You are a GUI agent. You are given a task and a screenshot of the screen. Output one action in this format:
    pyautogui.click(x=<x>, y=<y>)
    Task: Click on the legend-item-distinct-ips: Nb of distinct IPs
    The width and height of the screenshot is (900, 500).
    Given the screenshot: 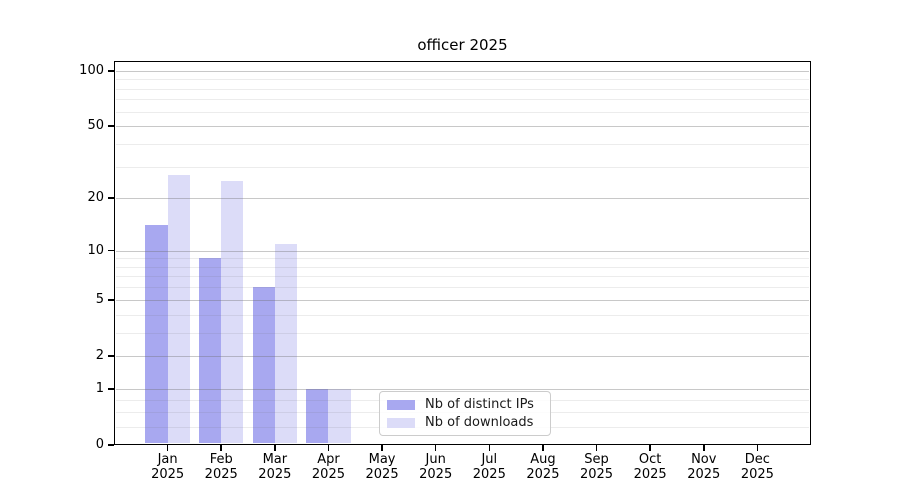 What is the action you would take?
    pyautogui.click(x=468, y=404)
    